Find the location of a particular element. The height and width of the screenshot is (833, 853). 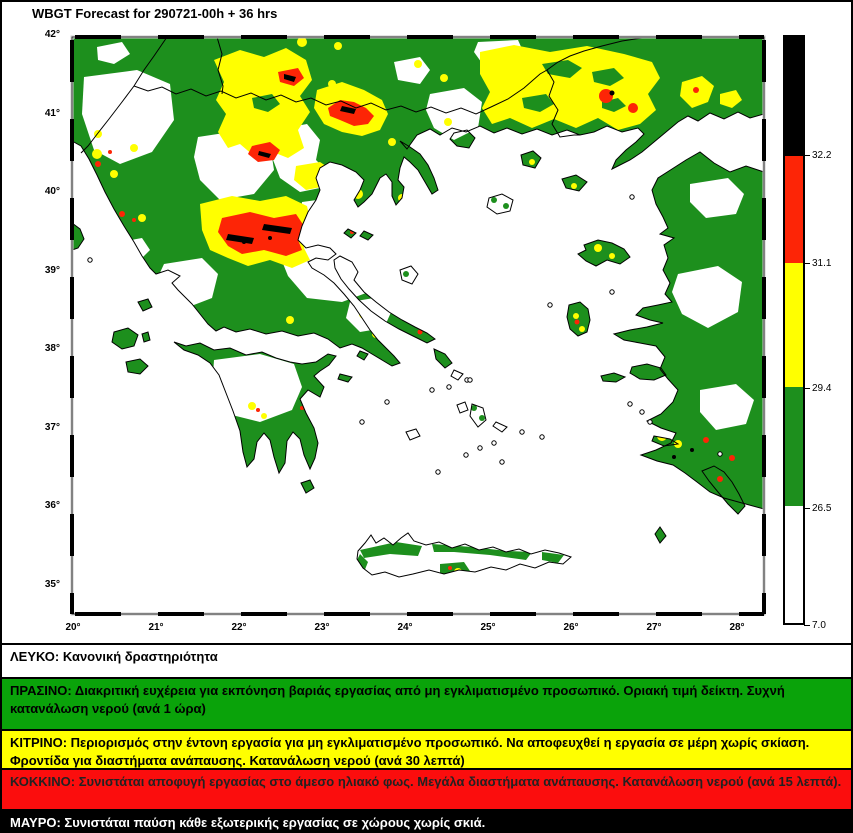

x-tick-label: 21° is located at coordinates (156, 627).